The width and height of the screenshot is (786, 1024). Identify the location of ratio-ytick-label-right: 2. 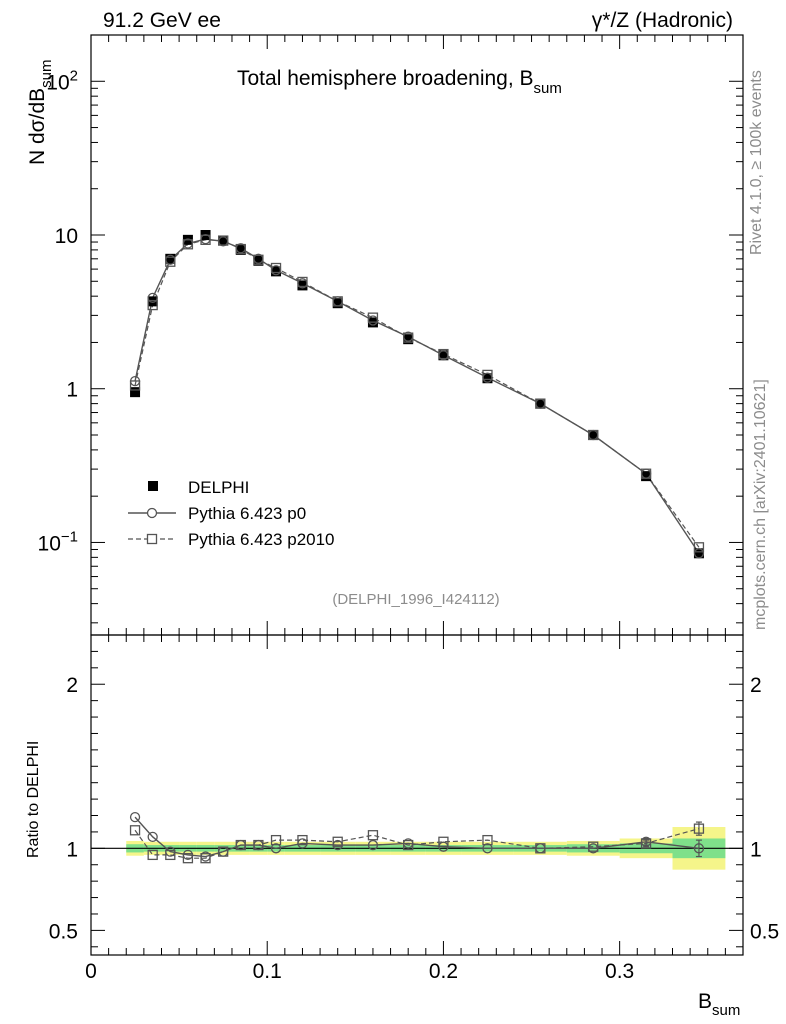
(756, 685).